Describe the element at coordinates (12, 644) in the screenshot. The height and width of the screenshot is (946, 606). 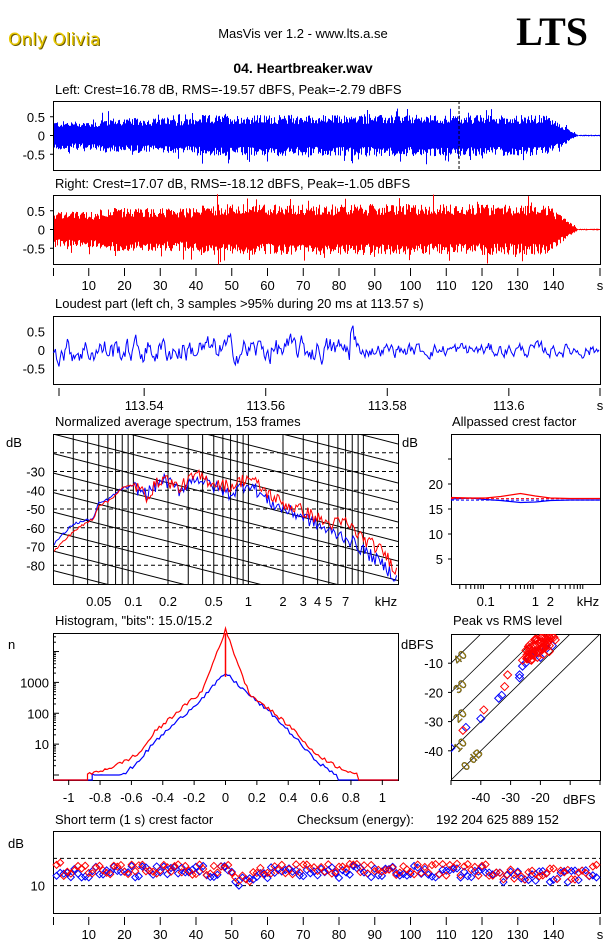
I see `histogram-ylabel: n` at that location.